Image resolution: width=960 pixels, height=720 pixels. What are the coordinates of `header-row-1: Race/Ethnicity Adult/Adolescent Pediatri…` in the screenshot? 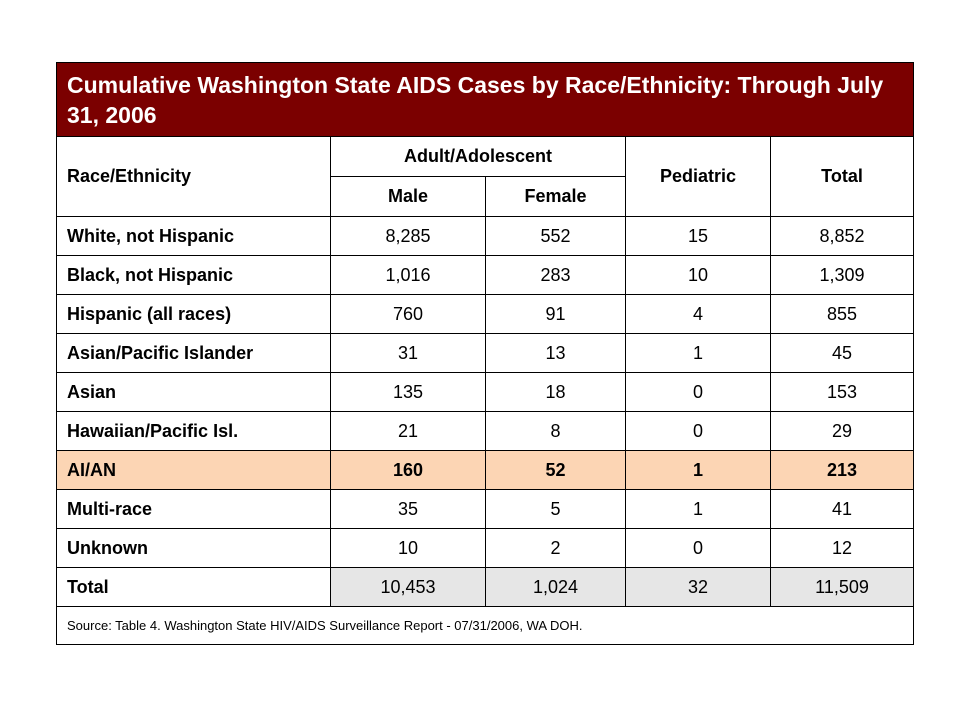 It's located at (485, 176).